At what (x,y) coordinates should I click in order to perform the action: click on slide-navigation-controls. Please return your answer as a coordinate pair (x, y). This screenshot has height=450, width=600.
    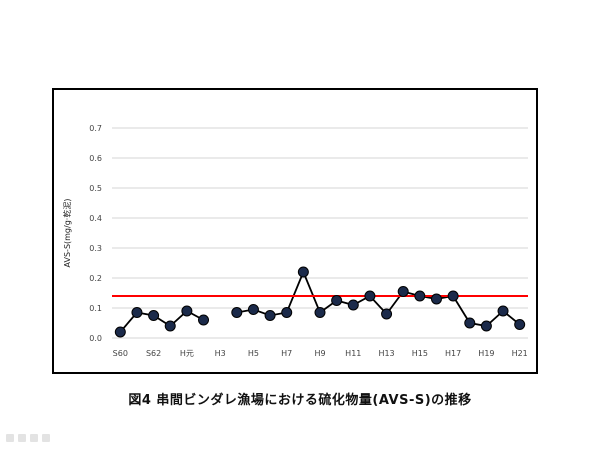
    Looking at the image, I should click on (28, 438).